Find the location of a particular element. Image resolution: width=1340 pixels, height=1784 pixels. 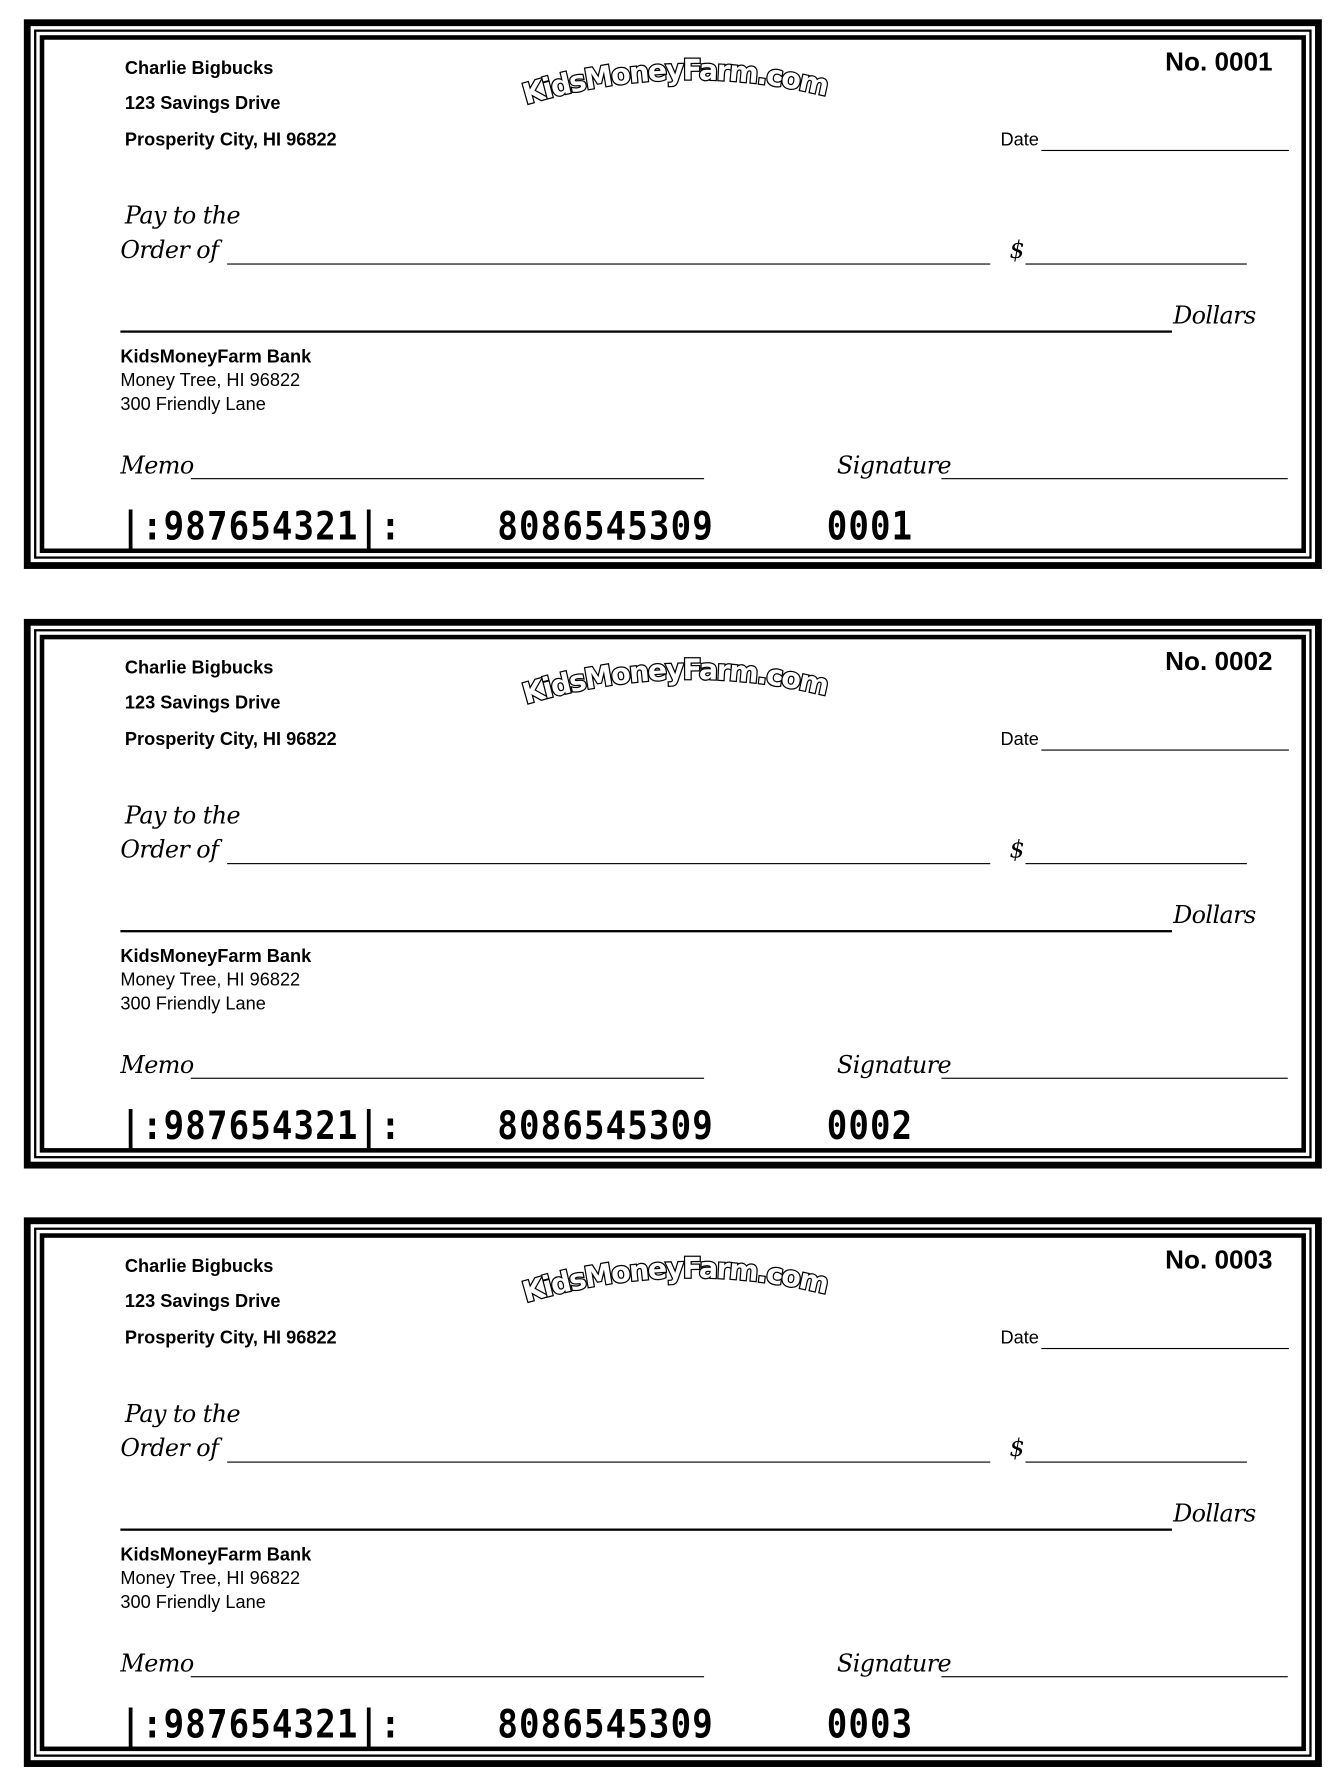

micr-check-number: 0001 is located at coordinates (870, 527).